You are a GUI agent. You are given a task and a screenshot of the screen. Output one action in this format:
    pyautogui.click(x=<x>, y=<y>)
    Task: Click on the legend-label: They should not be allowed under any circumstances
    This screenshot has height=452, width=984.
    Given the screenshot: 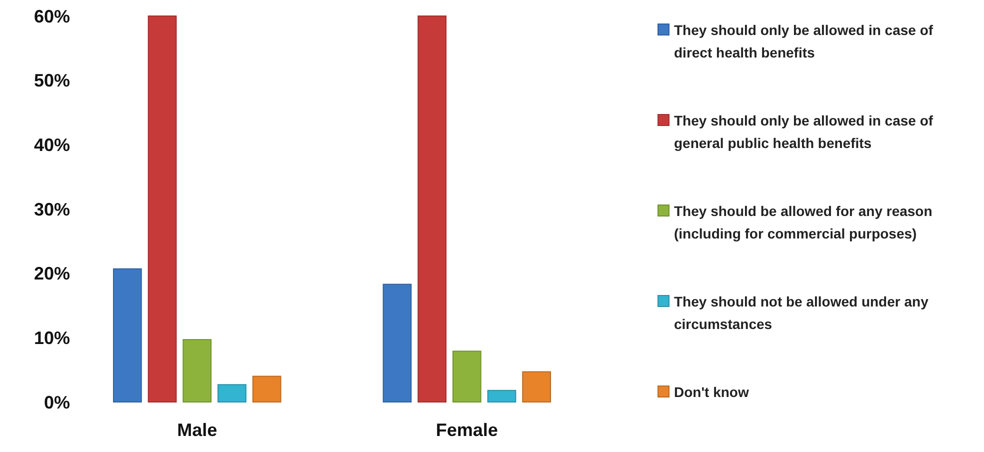 What is the action you would take?
    pyautogui.click(x=801, y=312)
    